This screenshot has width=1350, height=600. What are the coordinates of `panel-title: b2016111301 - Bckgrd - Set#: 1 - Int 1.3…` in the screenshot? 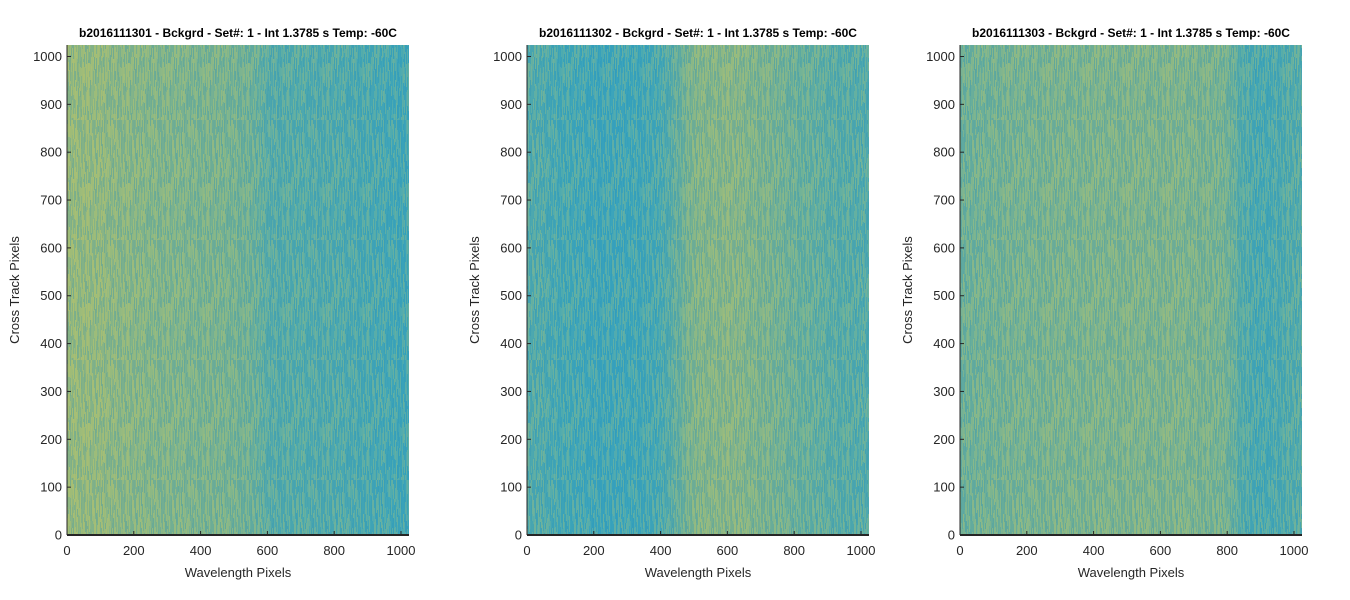 It's located at (238, 33).